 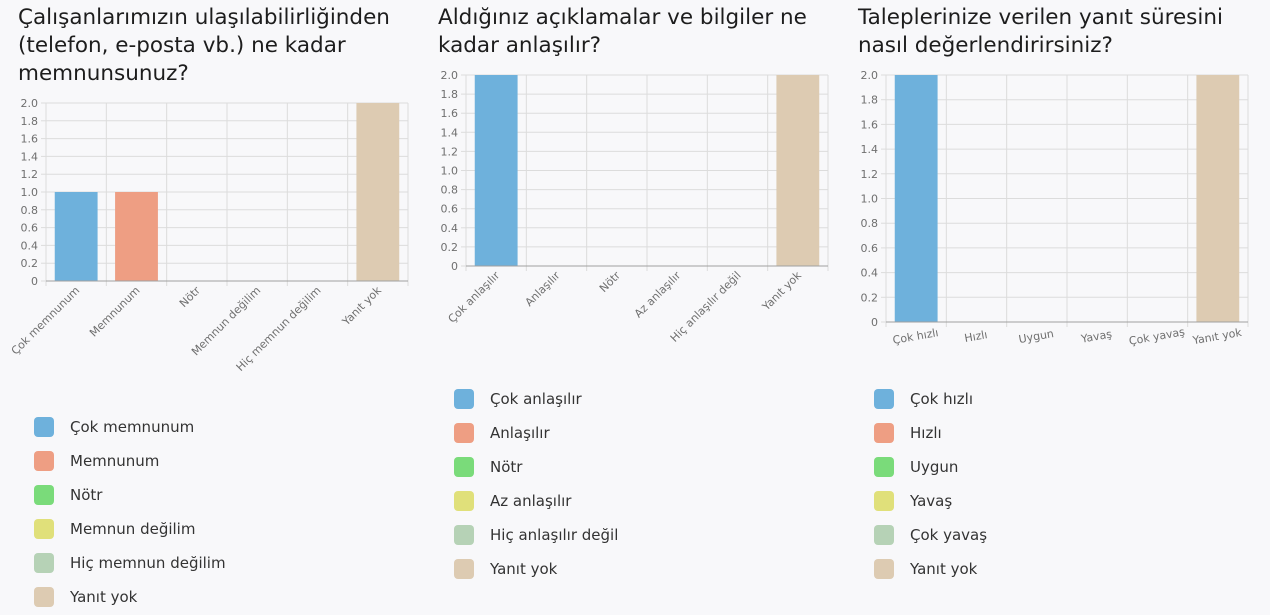 I want to click on x-tick-label: Yavaş, so click(x=1096, y=336).